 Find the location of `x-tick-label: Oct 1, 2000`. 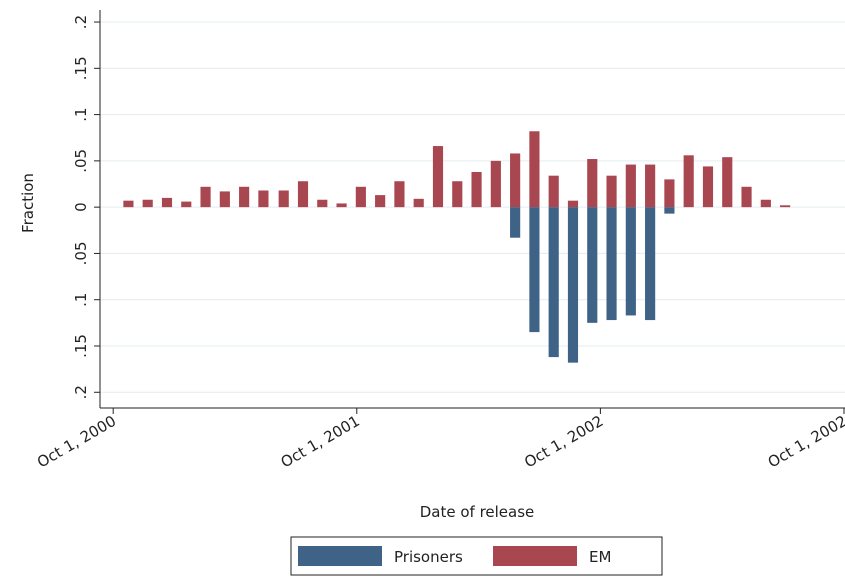

x-tick-label: Oct 1, 2000 is located at coordinates (76, 442).